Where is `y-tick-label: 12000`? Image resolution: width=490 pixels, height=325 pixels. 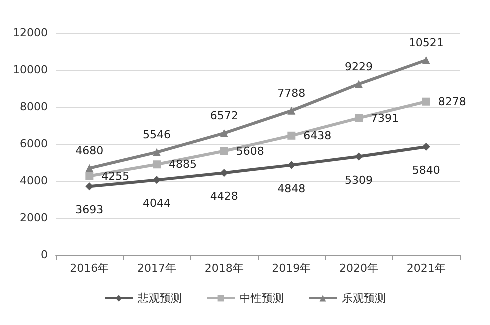 y-tick-label: 12000 is located at coordinates (30, 33).